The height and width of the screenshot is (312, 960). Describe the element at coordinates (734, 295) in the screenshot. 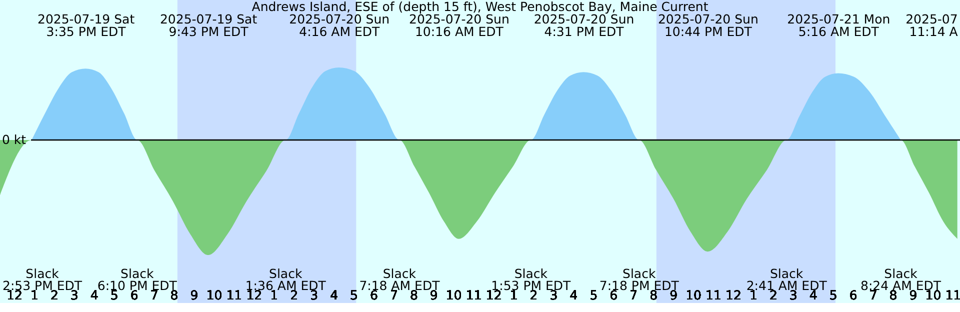

I see `x-tick-label: 12` at that location.